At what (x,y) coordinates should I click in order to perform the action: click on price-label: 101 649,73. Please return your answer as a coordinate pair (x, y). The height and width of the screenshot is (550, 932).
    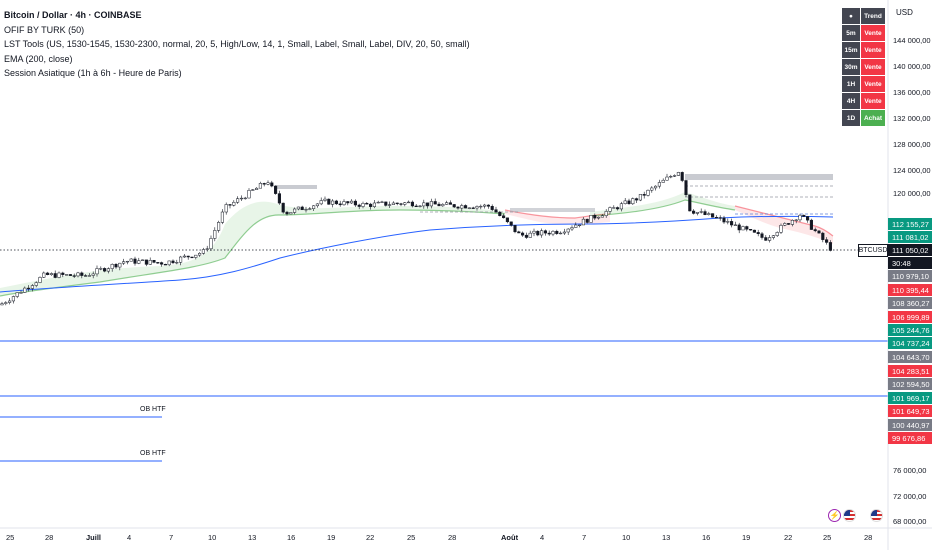
    Looking at the image, I should click on (910, 411).